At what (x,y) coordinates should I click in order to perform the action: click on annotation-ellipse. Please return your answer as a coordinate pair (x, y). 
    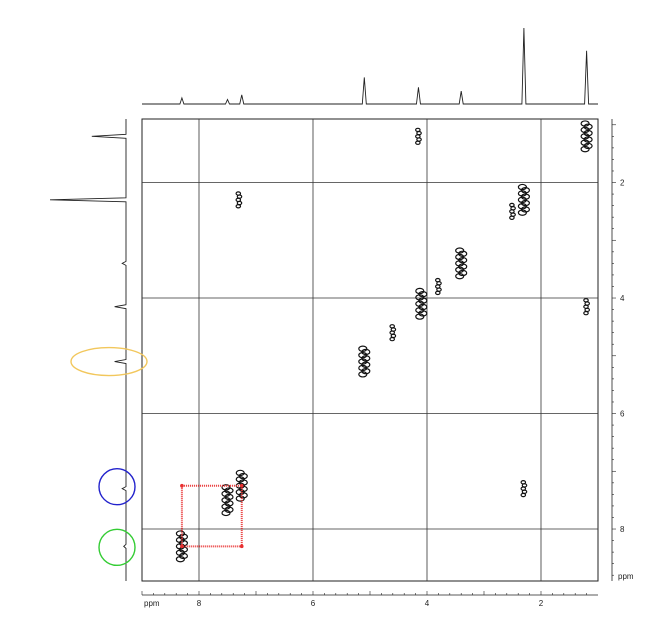
    Looking at the image, I should click on (109, 361).